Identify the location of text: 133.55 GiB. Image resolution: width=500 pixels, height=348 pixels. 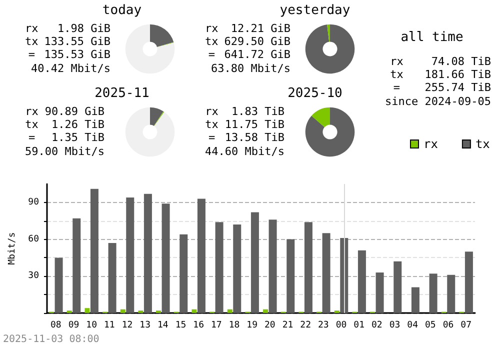
(77, 41).